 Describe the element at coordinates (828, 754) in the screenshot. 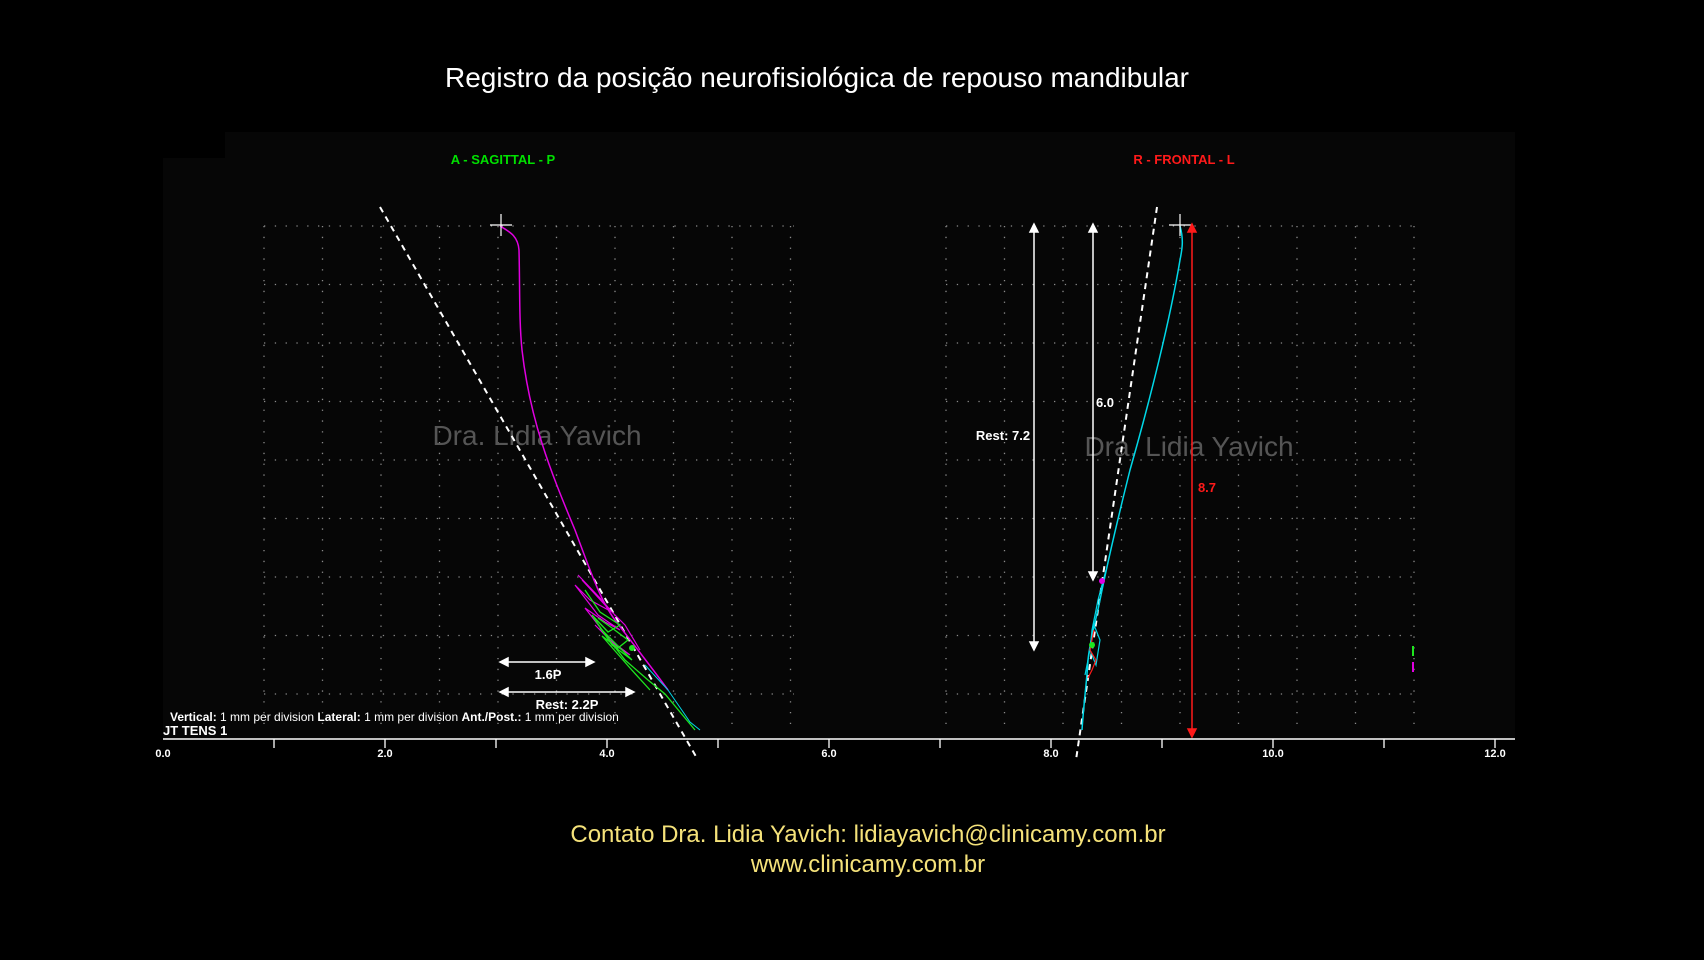

I see `x-tick-label: 6.0` at that location.